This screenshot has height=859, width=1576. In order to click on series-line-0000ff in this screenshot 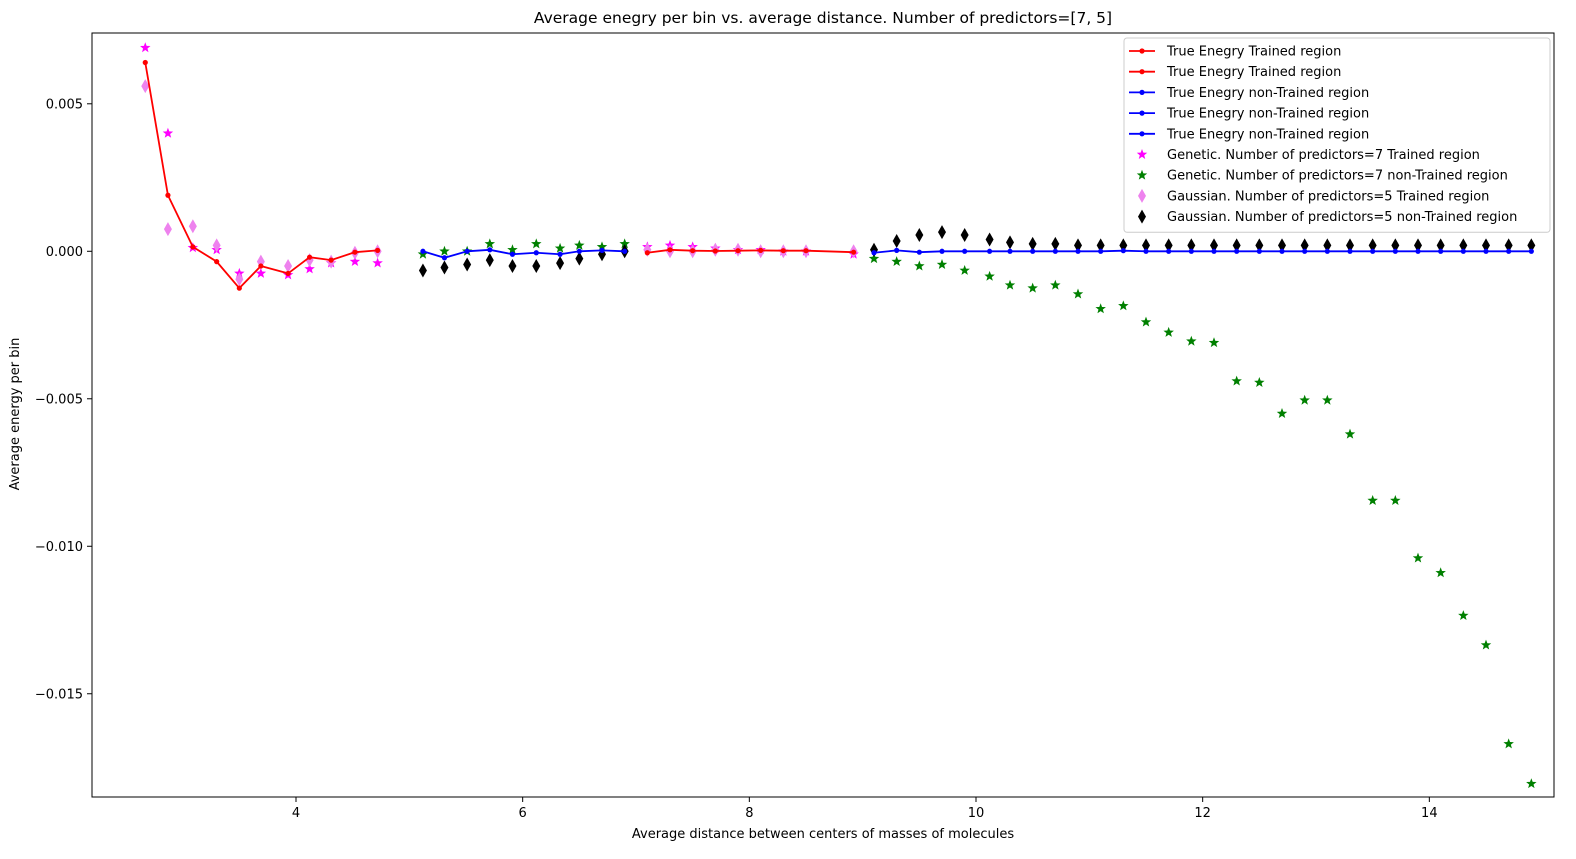, I will do `click(1202, 251)`.